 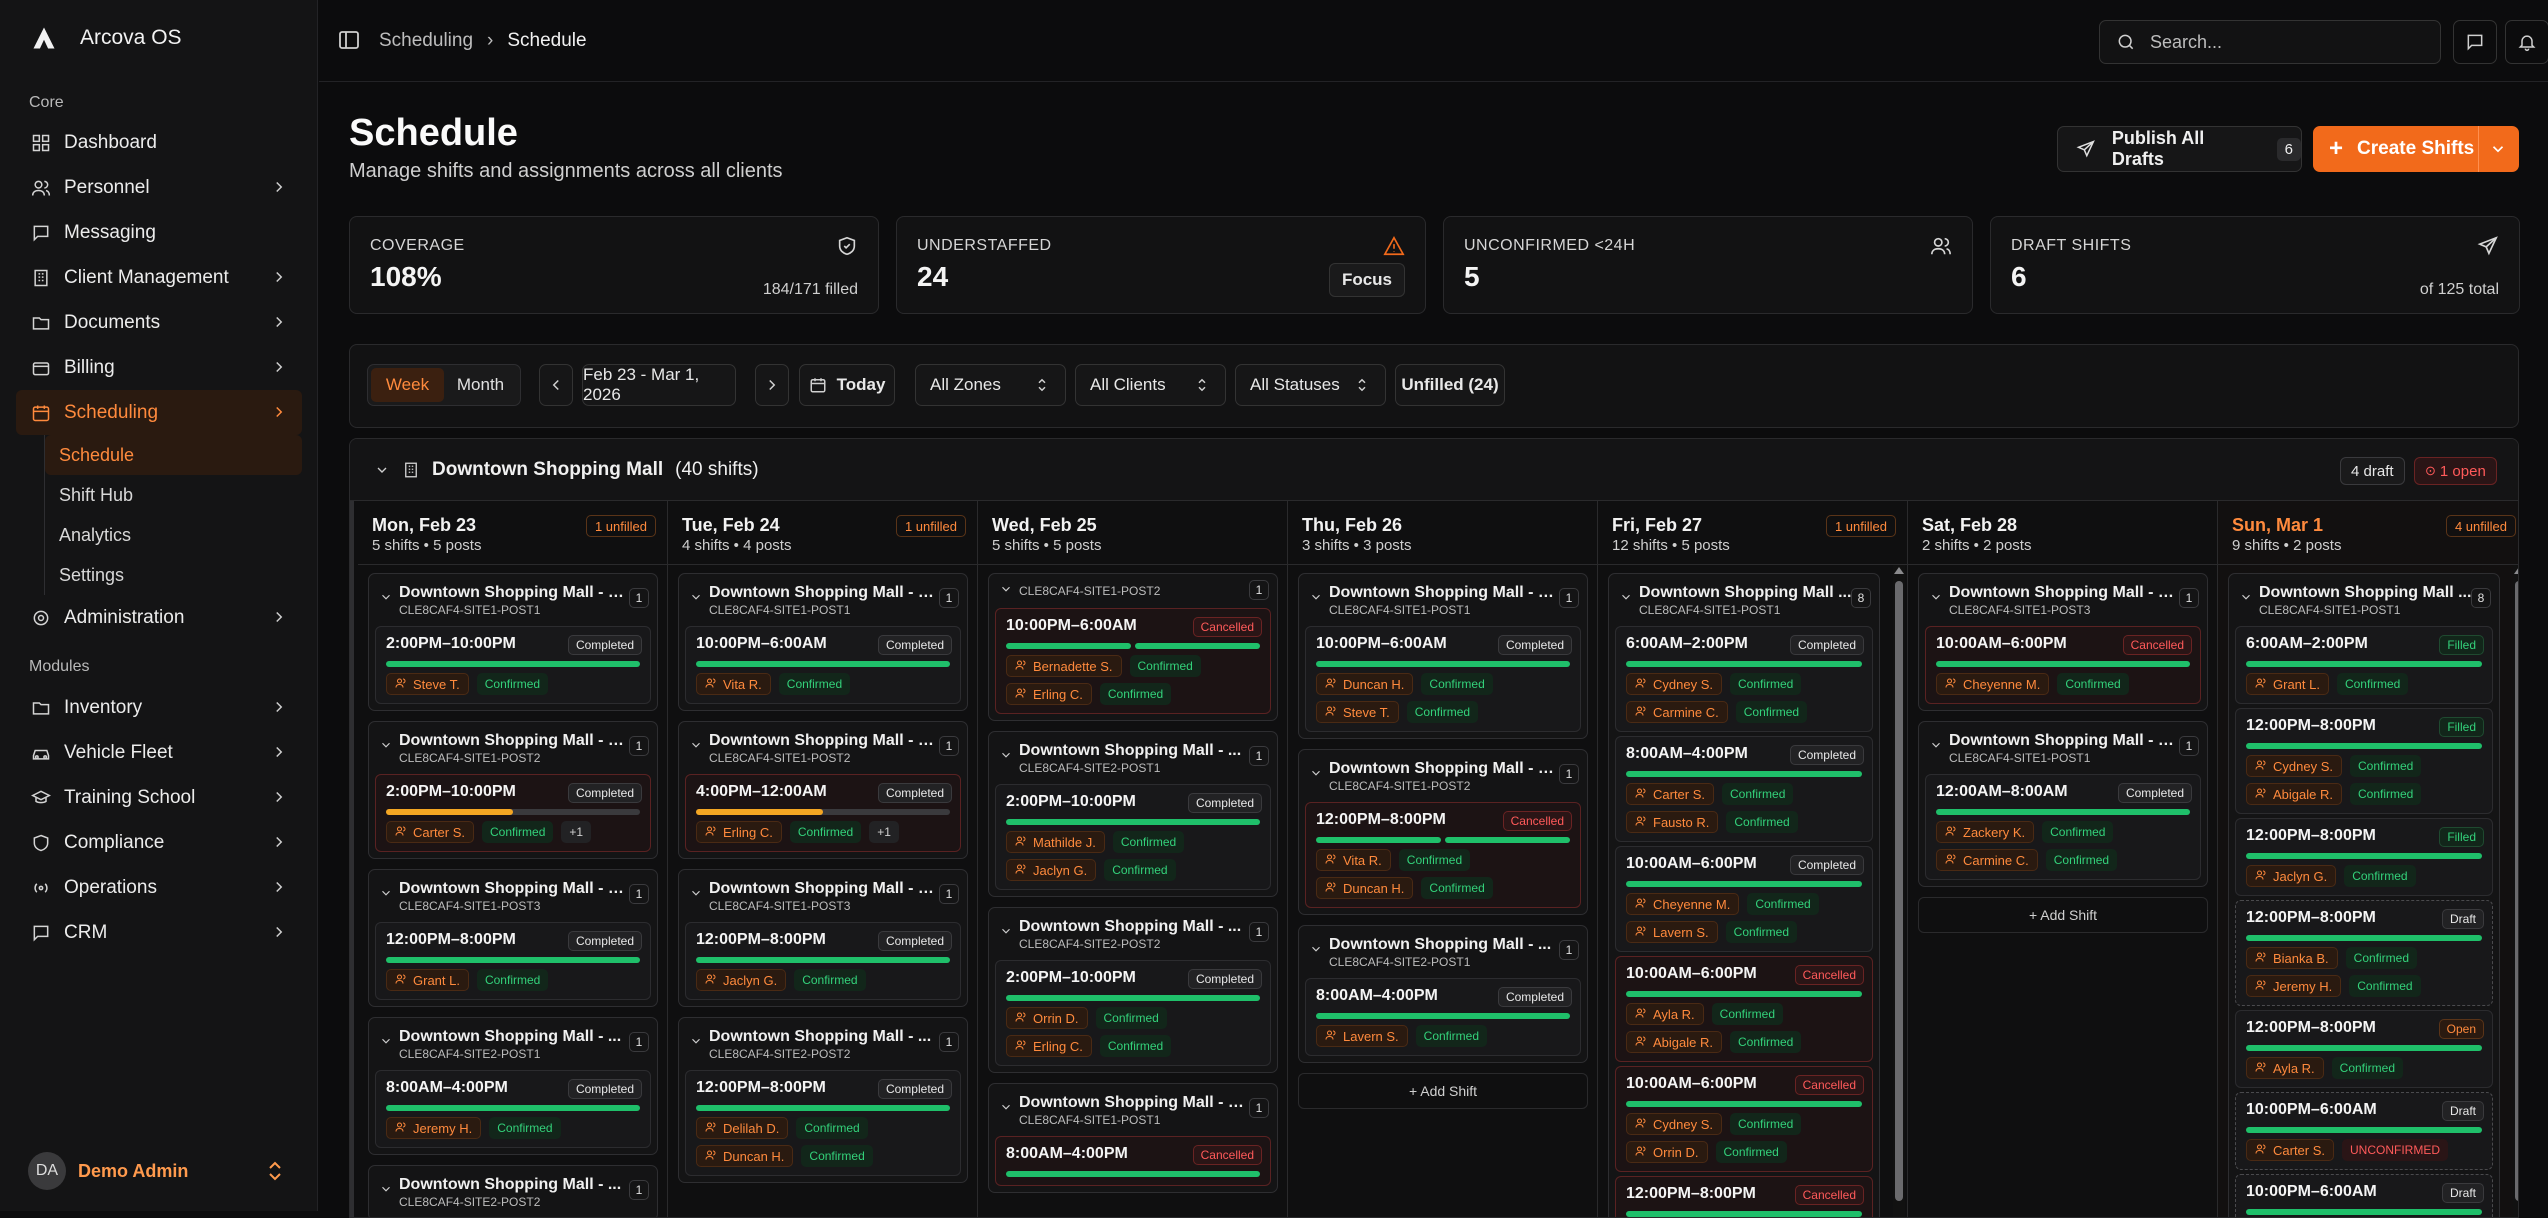 What do you see at coordinates (92, 574) in the screenshot?
I see `sidebar-subitem-settings: Settings` at bounding box center [92, 574].